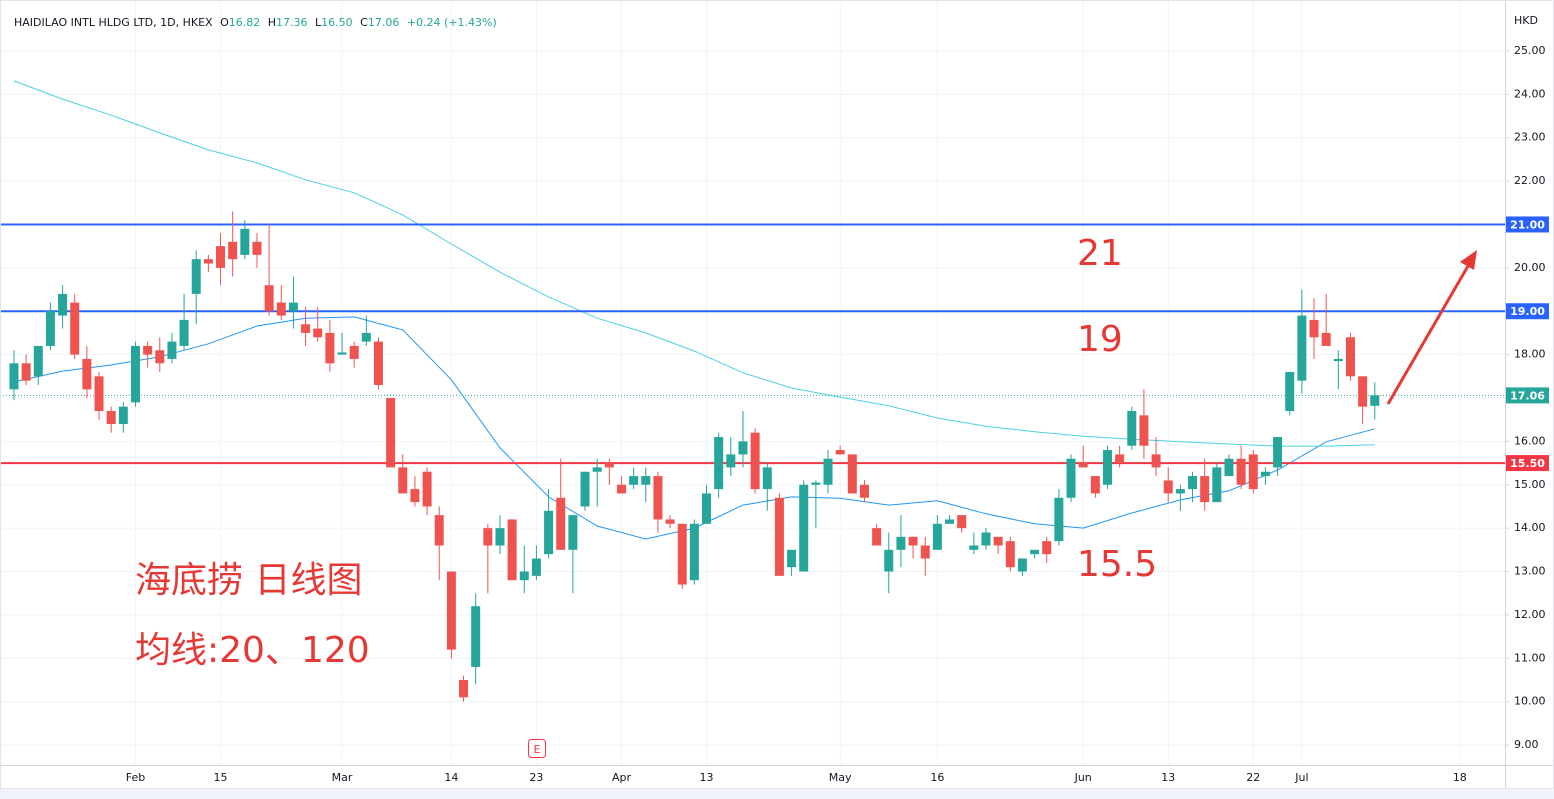 This screenshot has width=1554, height=799. What do you see at coordinates (1530, 657) in the screenshot?
I see `y-tick-label: 11.00` at bounding box center [1530, 657].